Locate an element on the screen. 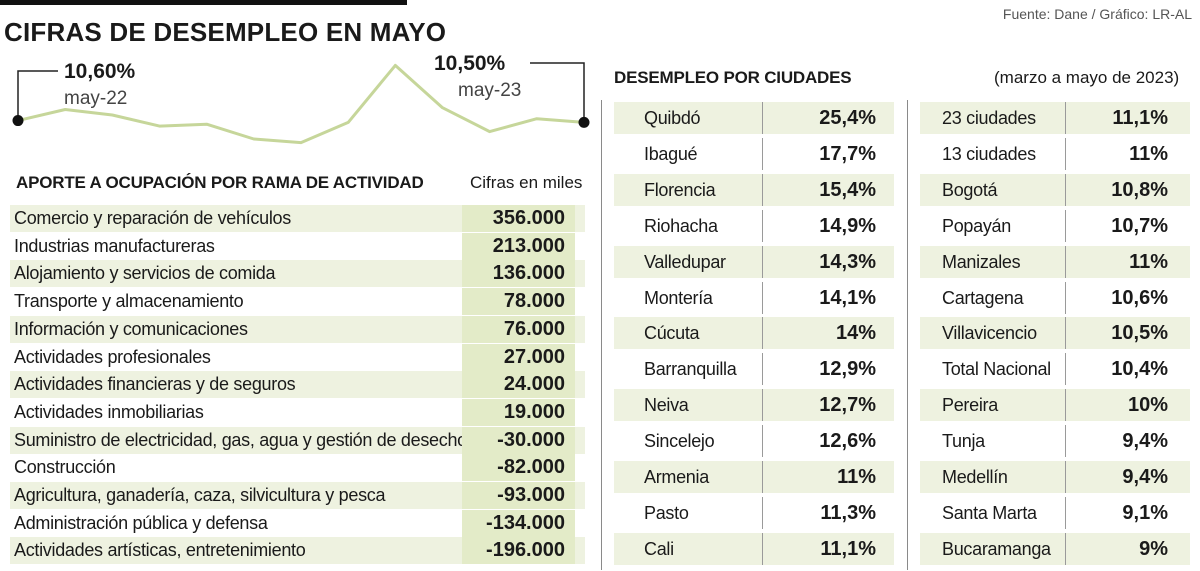  activity-label: Transporte y almacenamiento is located at coordinates (129, 301).